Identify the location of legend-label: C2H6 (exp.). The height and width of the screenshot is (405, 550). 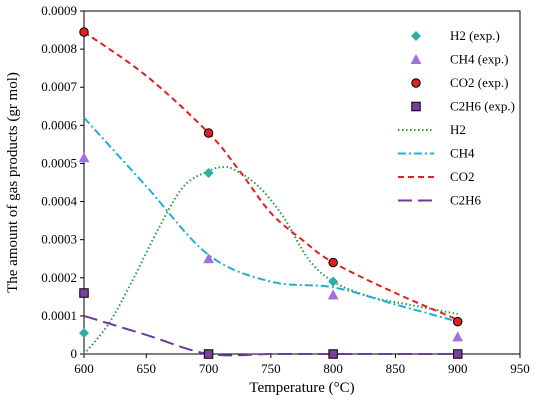
(482, 106).